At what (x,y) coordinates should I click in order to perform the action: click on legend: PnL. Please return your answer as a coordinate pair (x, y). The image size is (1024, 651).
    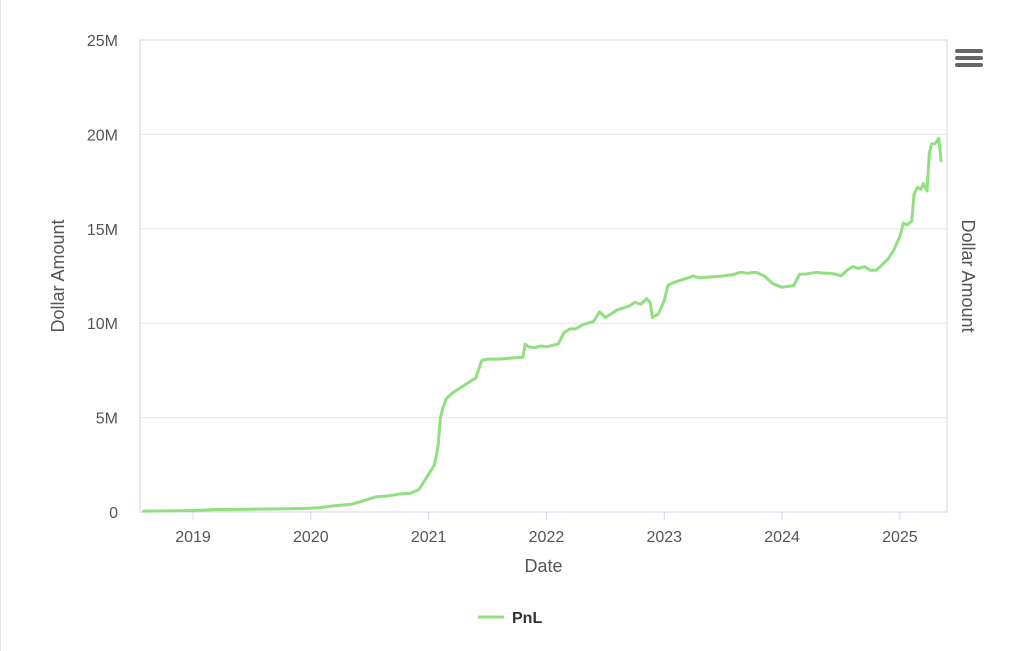
    Looking at the image, I should click on (510, 618).